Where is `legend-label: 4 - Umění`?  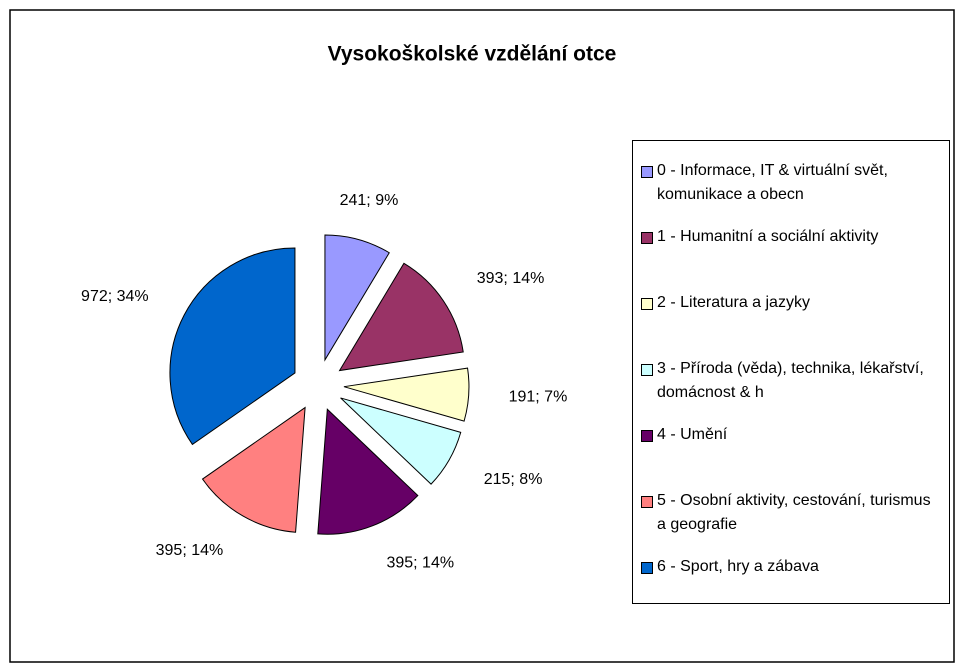 legend-label: 4 - Umění is located at coordinates (692, 434).